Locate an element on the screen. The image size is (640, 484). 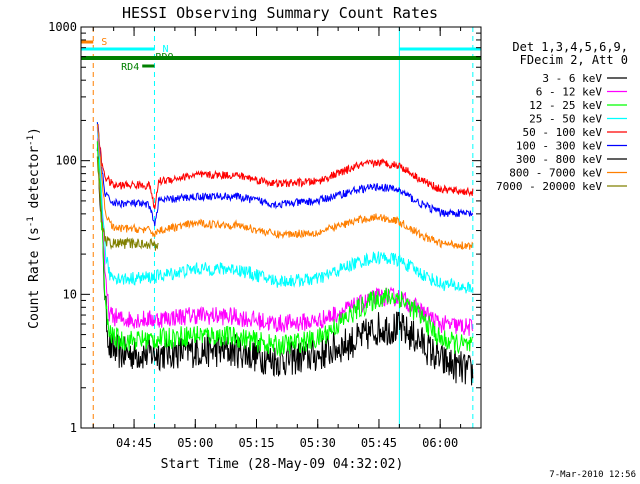
legend-header-line: Det 1,3,4,5,6,9, is located at coordinates (570, 47).